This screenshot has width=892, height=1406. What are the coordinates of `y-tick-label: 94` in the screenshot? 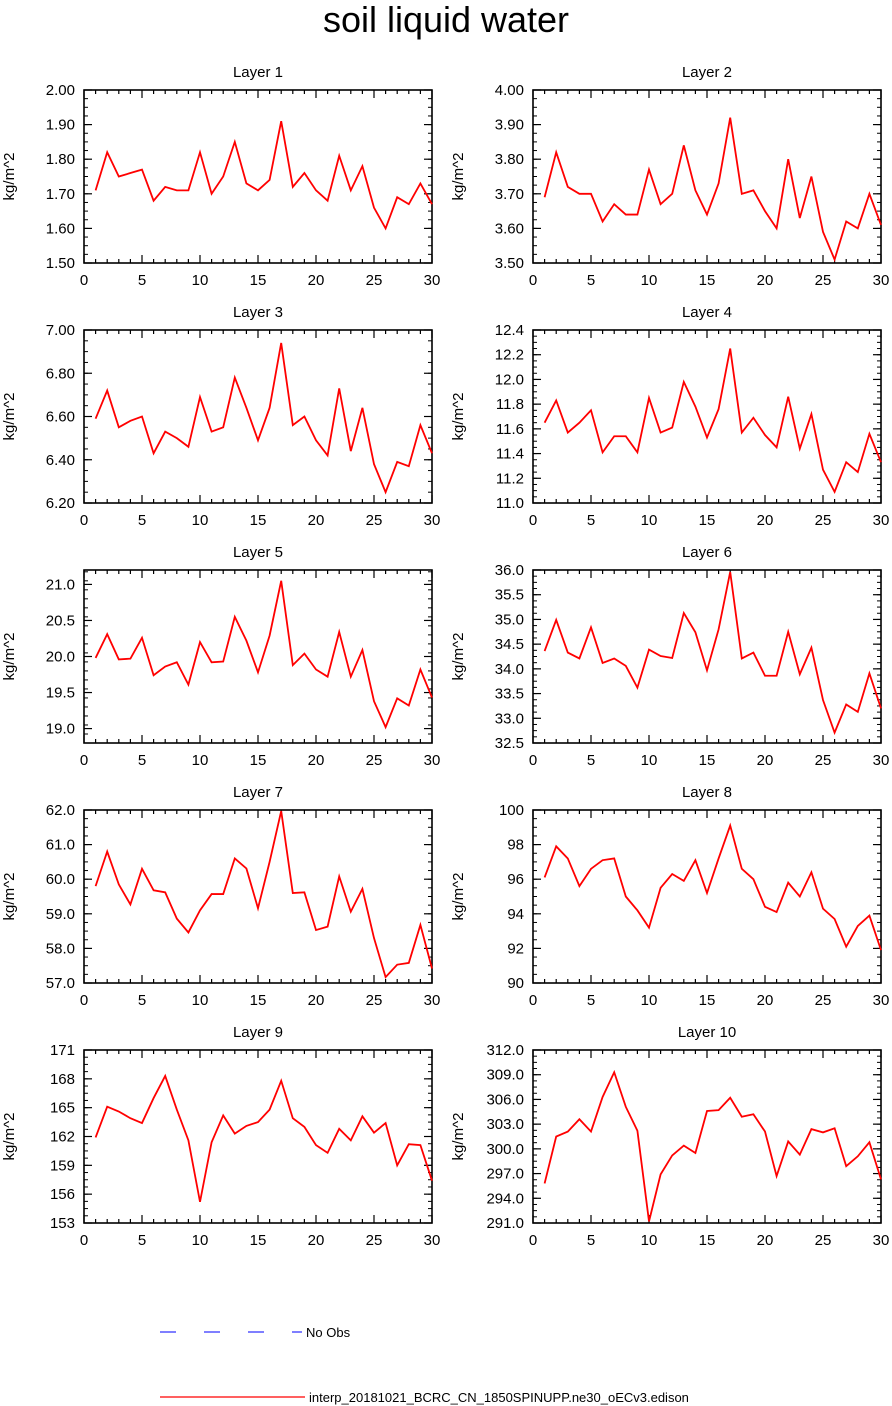 It's located at (515, 914).